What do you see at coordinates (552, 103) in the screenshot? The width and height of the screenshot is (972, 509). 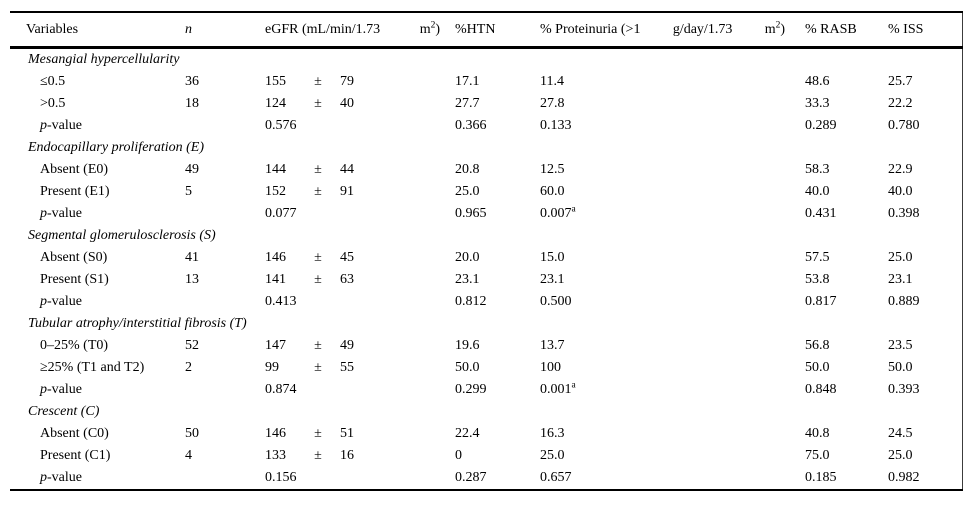 I see `cell-proteinuria: 27.8` at bounding box center [552, 103].